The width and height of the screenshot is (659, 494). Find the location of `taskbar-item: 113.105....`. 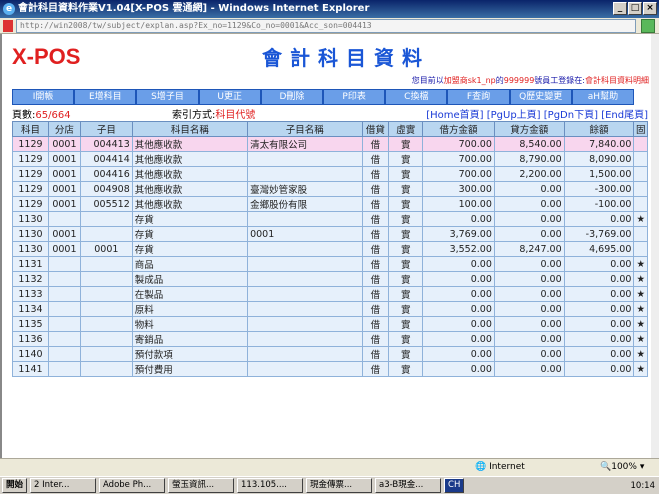

taskbar-item: 113.105.... is located at coordinates (270, 485).